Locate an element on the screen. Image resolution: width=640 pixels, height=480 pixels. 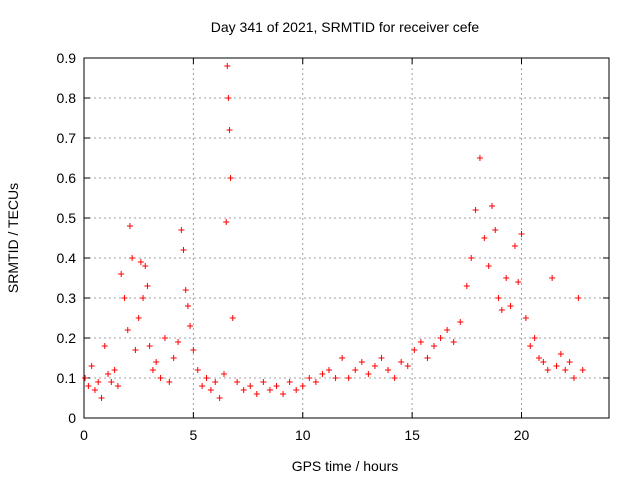
x-tick-label: 15 is located at coordinates (412, 435).